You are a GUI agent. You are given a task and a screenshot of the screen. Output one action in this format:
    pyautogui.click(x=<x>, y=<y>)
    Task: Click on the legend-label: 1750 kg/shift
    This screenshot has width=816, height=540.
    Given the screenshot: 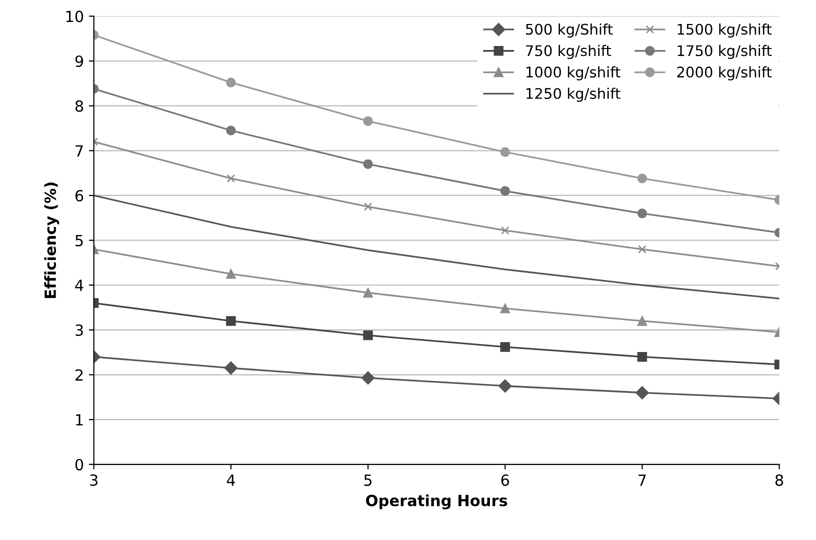 What is the action you would take?
    pyautogui.click(x=725, y=52)
    